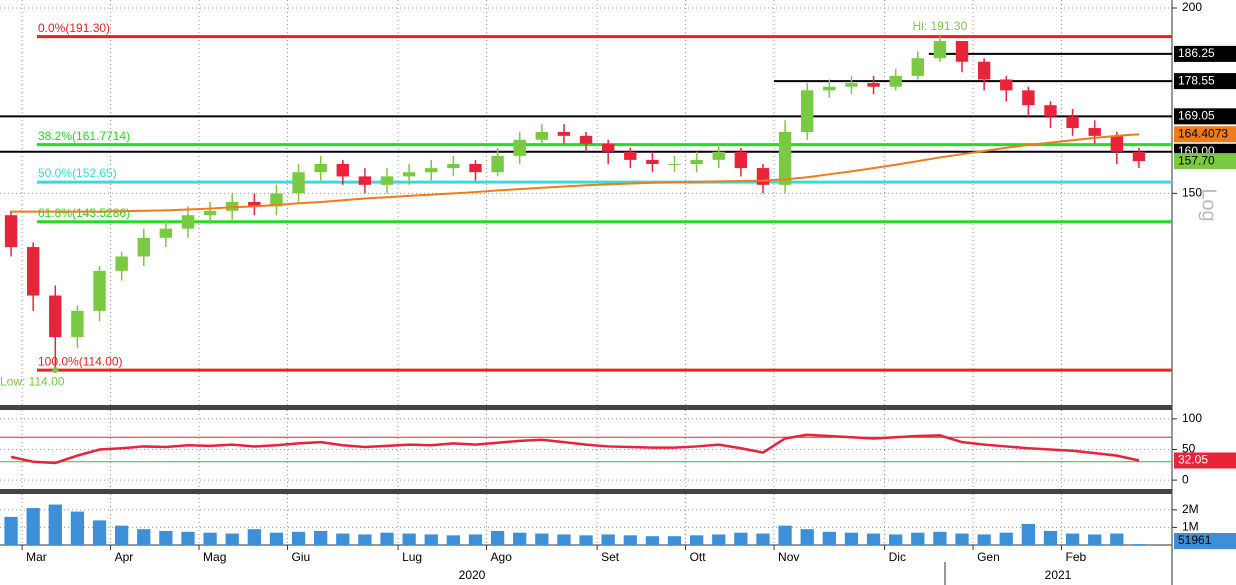 The width and height of the screenshot is (1236, 585). What do you see at coordinates (36, 557) in the screenshot?
I see `x-tick-label: Mar` at bounding box center [36, 557].